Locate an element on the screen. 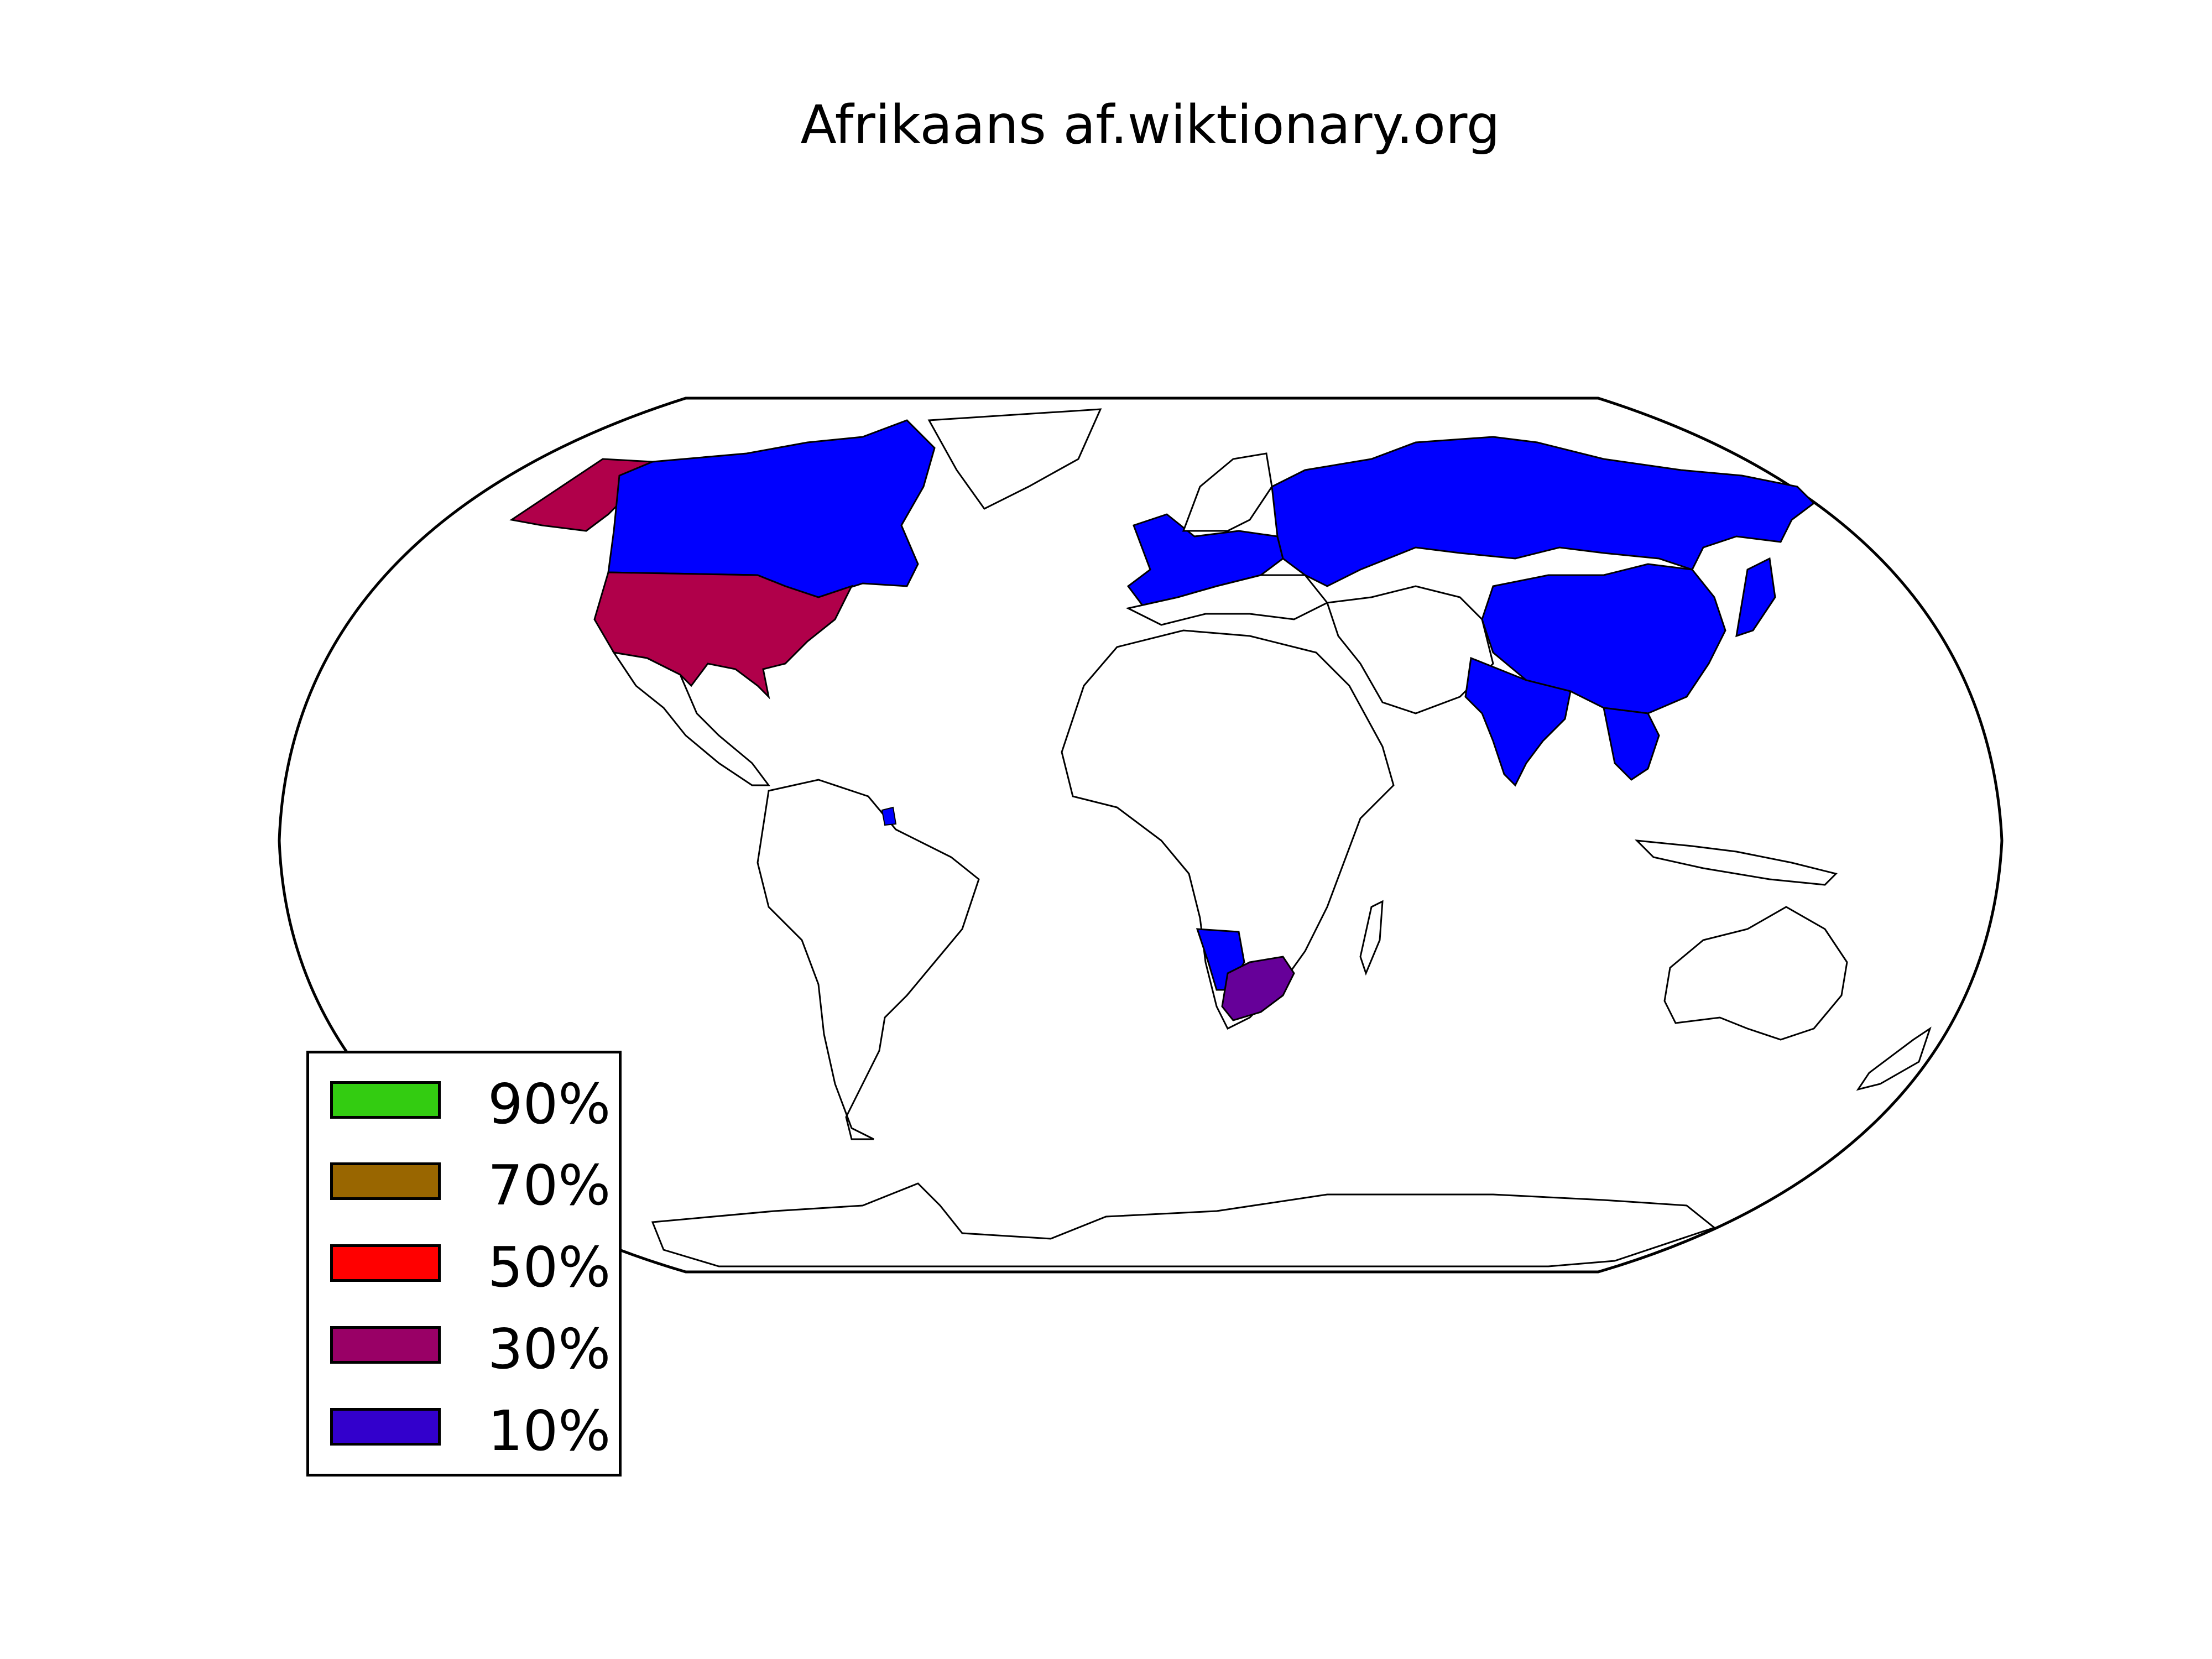 The image size is (2212, 1659). legend-item: 50% is located at coordinates (474, 1267).